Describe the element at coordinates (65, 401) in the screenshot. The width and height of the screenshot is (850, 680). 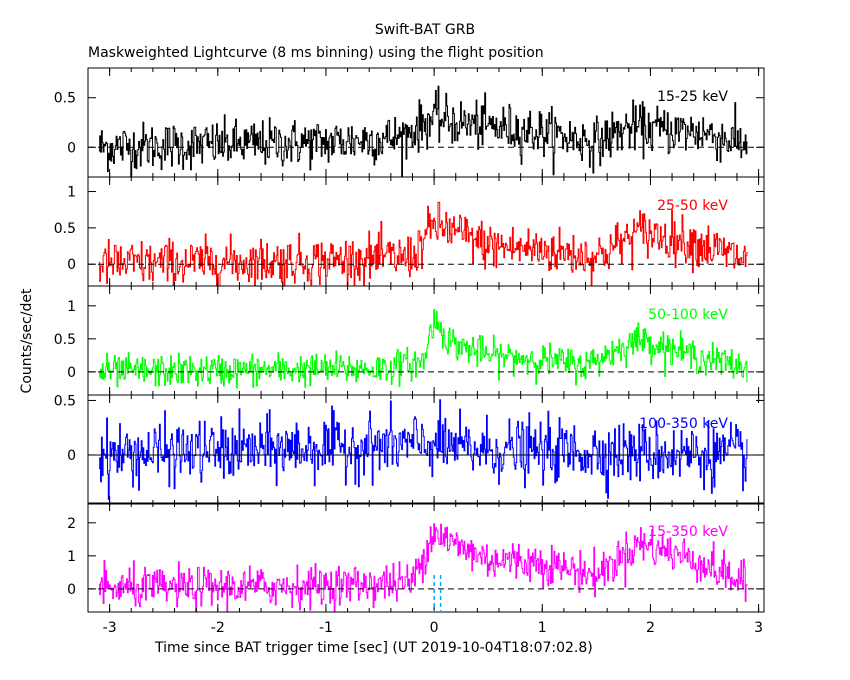
I see `y-tick-label-3-1: 0.5` at that location.